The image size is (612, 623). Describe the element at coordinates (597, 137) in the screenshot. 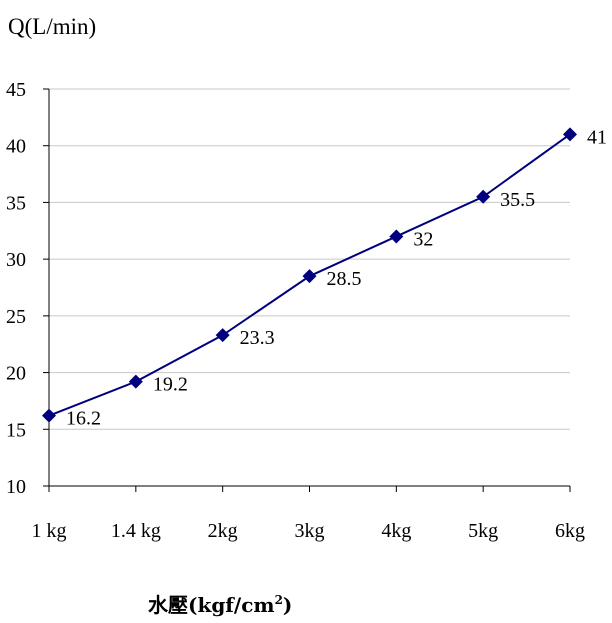

I see `data-label: 41` at that location.